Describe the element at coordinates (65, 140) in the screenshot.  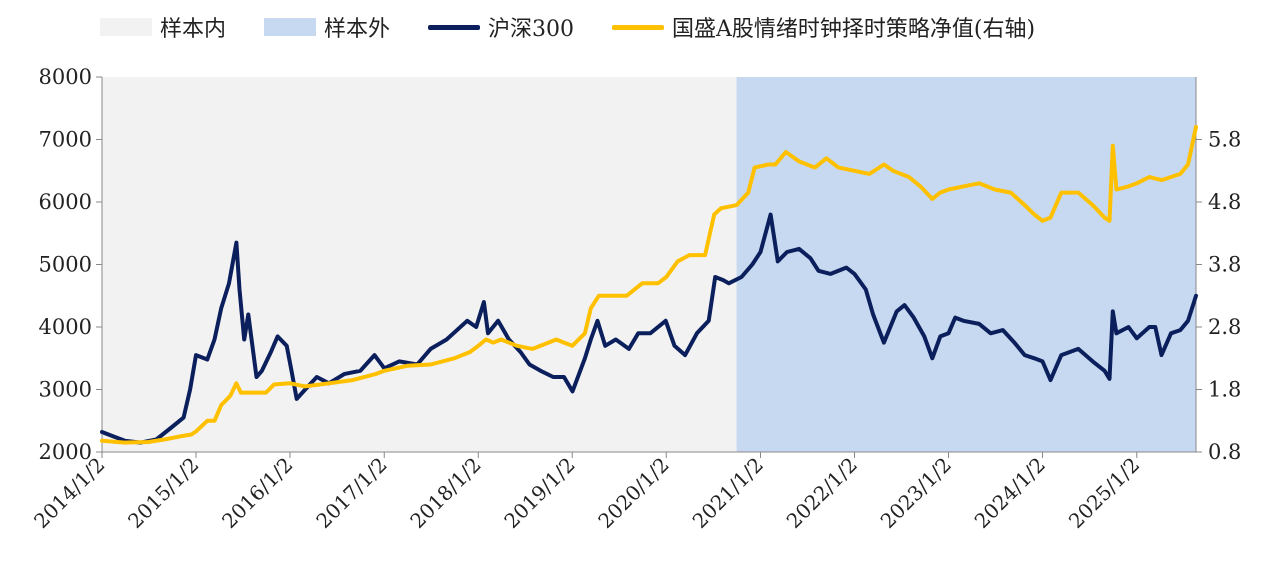
I see `left-axis-tick-label: 7000` at that location.